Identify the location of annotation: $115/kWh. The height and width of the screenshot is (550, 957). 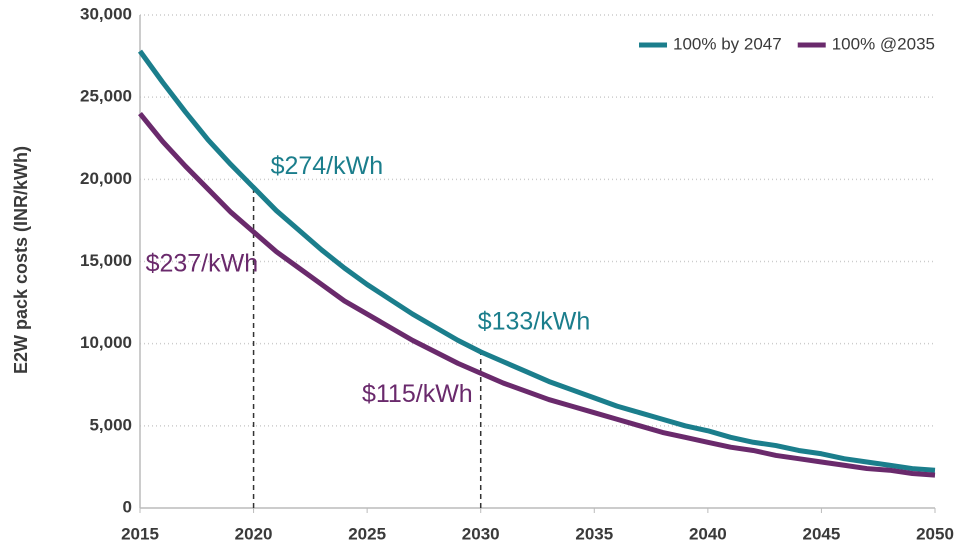
(417, 394).